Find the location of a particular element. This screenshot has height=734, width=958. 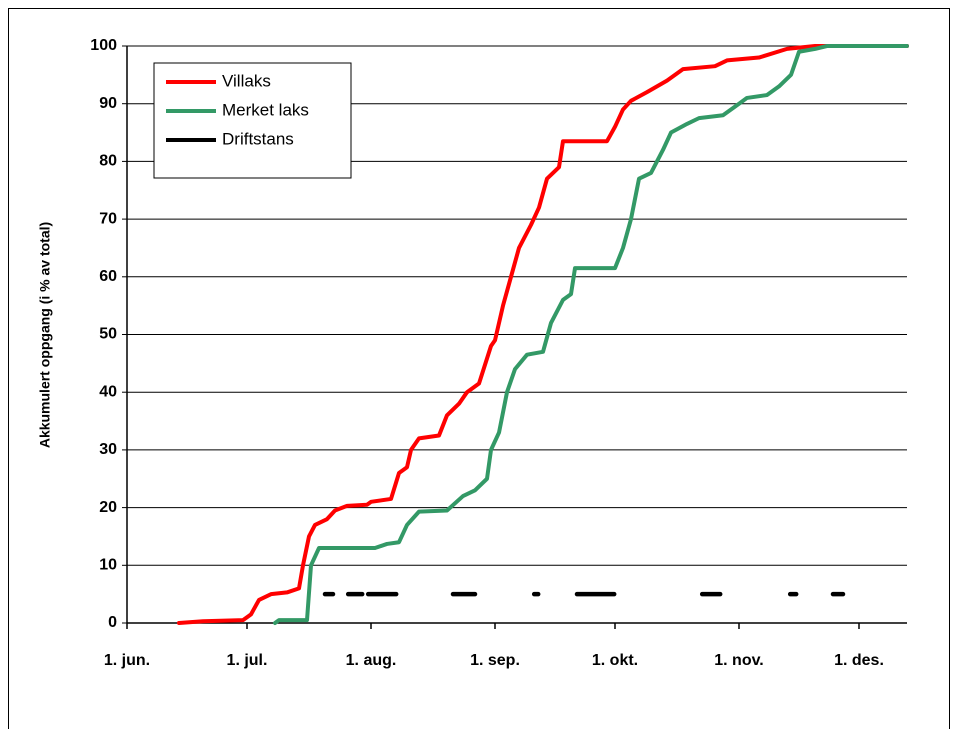

x-tick-label: 1. jul. is located at coordinates (247, 660).